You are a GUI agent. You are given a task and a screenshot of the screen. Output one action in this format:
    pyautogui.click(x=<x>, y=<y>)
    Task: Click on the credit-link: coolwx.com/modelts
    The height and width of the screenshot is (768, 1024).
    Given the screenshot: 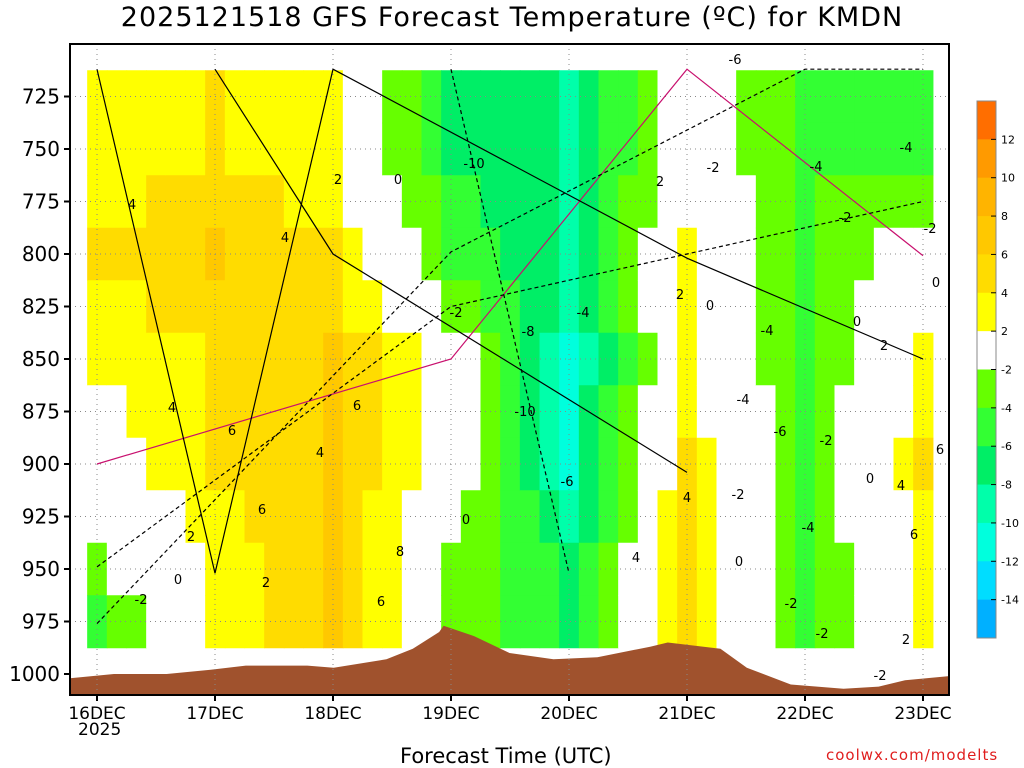 What is the action you would take?
    pyautogui.click(x=912, y=755)
    